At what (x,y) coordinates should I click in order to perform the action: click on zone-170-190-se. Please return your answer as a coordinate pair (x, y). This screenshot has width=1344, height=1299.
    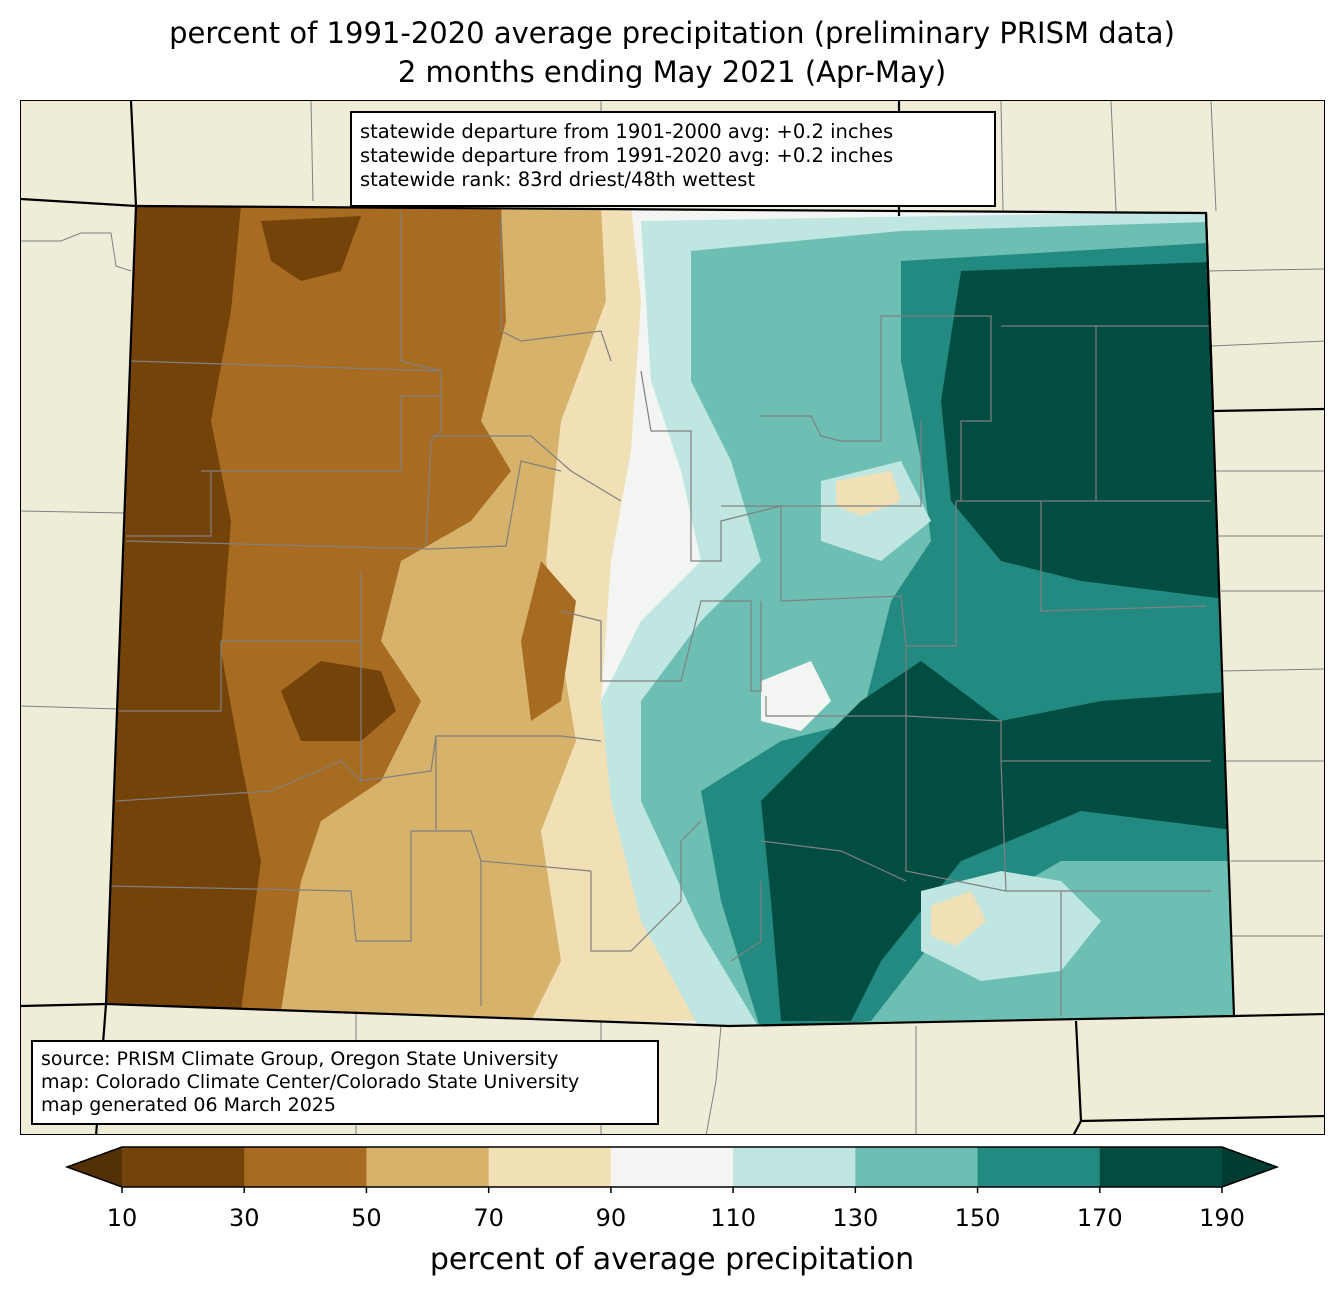
    Looking at the image, I should click on (997, 841).